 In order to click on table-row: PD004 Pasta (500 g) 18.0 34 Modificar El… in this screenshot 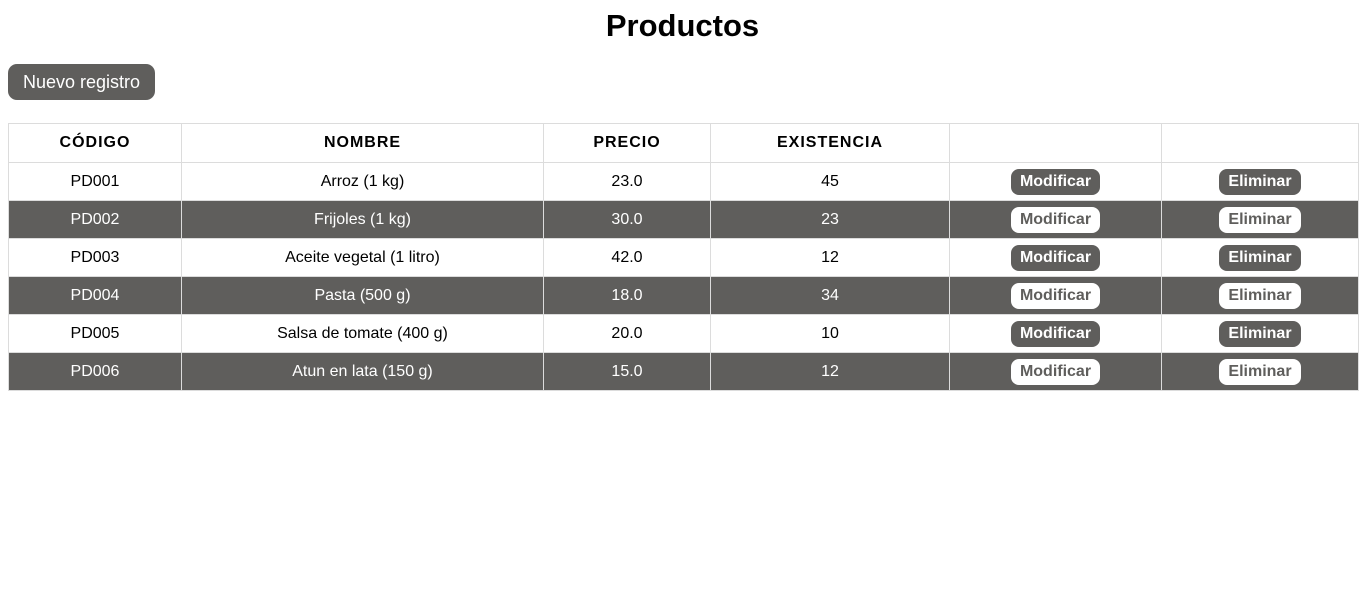, I will do `click(683, 295)`.